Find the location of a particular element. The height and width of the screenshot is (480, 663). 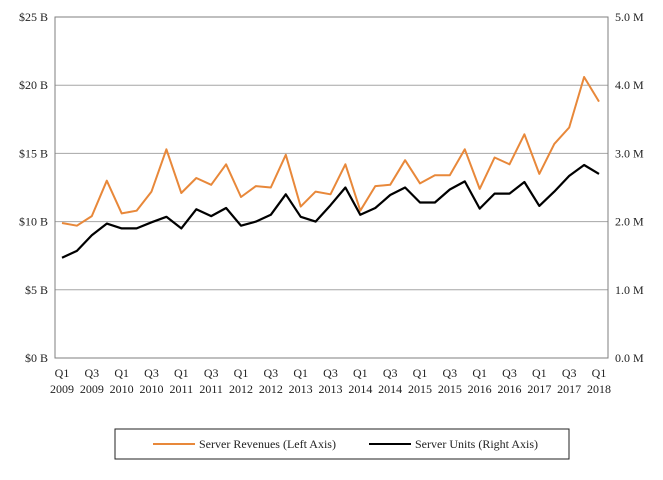

right-axis-tick-label: 1.0 M is located at coordinates (629, 290).